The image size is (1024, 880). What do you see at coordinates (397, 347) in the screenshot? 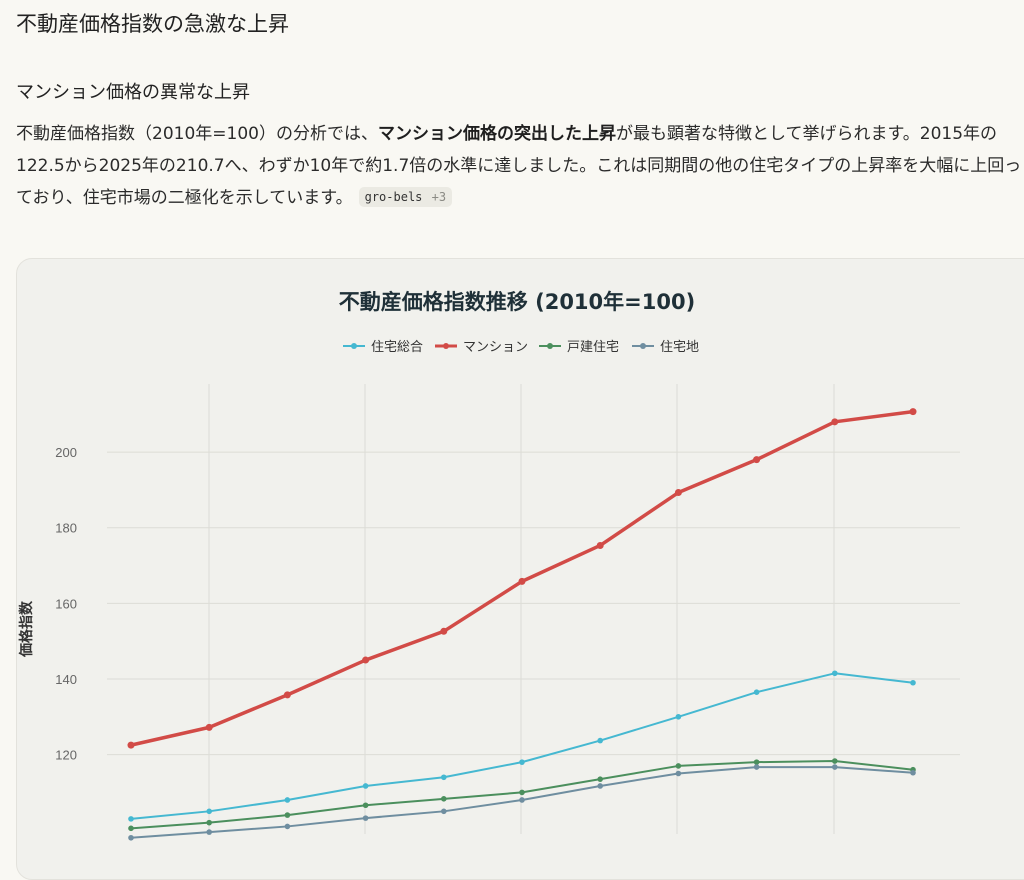
I see `legend-label: 住宅総合` at bounding box center [397, 347].